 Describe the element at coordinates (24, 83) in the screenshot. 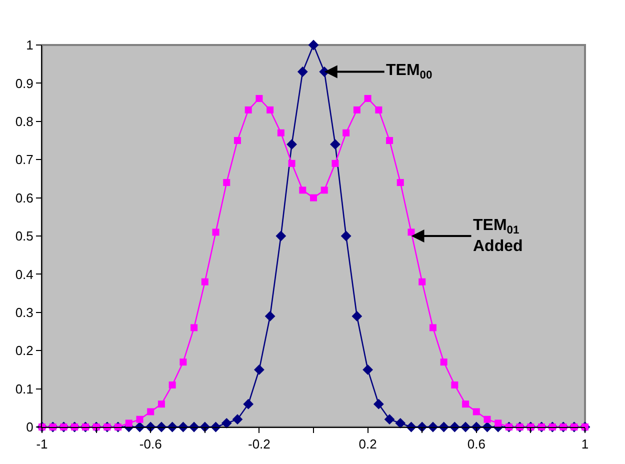

I see `y-tick-label: 0.9` at that location.